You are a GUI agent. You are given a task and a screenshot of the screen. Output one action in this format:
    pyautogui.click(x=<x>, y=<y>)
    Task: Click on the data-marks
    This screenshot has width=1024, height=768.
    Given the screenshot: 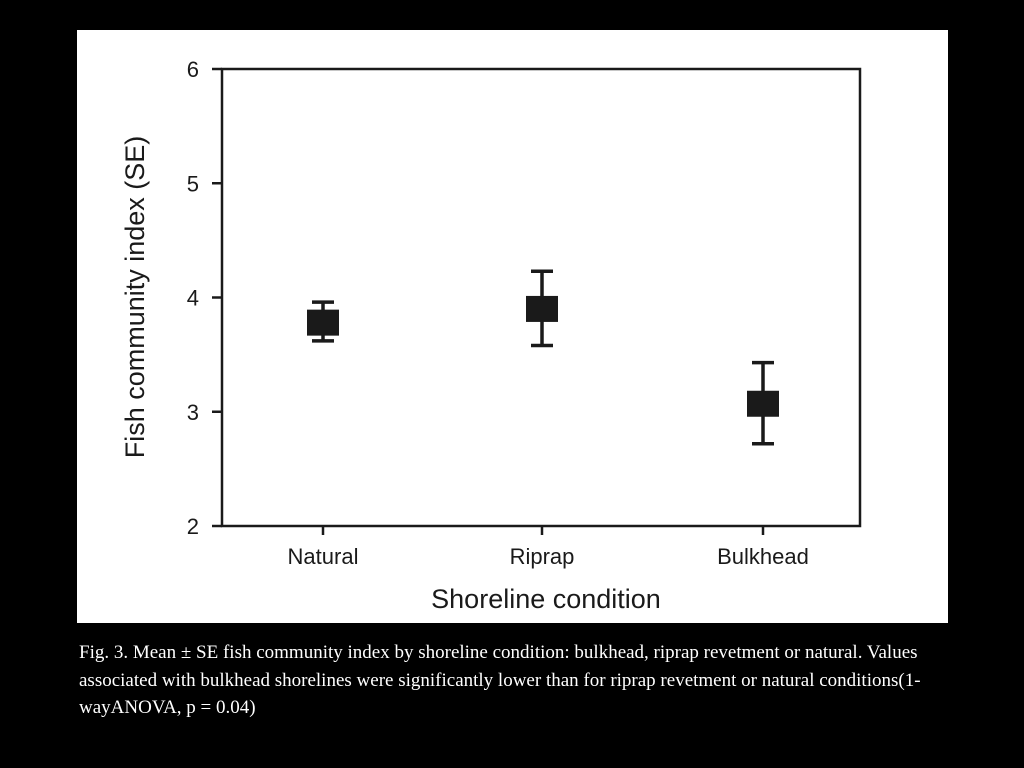 What is the action you would take?
    pyautogui.click(x=543, y=357)
    